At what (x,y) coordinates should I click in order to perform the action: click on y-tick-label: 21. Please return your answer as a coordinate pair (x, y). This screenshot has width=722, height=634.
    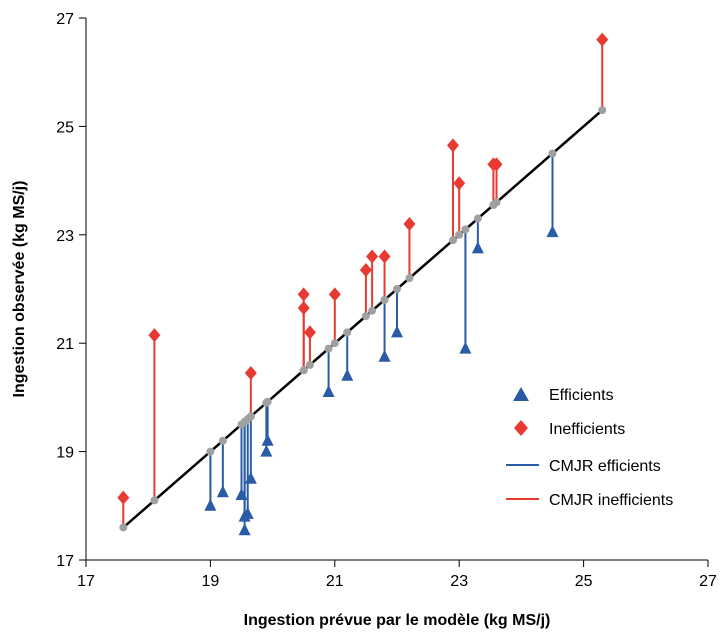
    Looking at the image, I should click on (65, 344).